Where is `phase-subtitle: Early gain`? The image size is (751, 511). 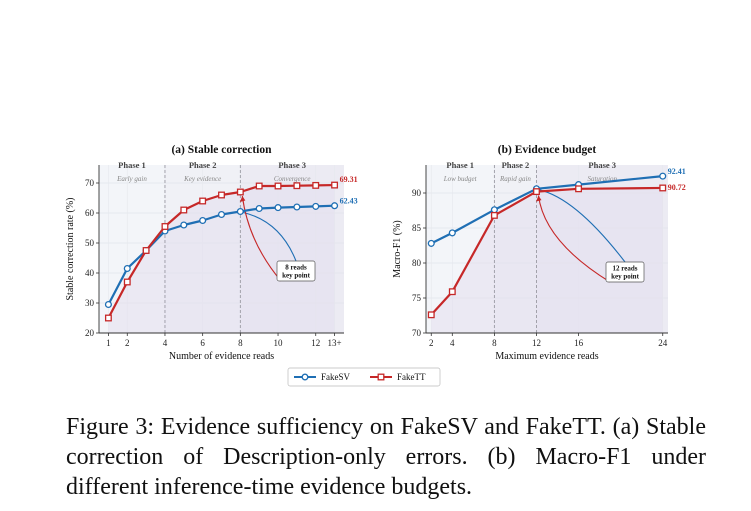 phase-subtitle: Early gain is located at coordinates (131, 179).